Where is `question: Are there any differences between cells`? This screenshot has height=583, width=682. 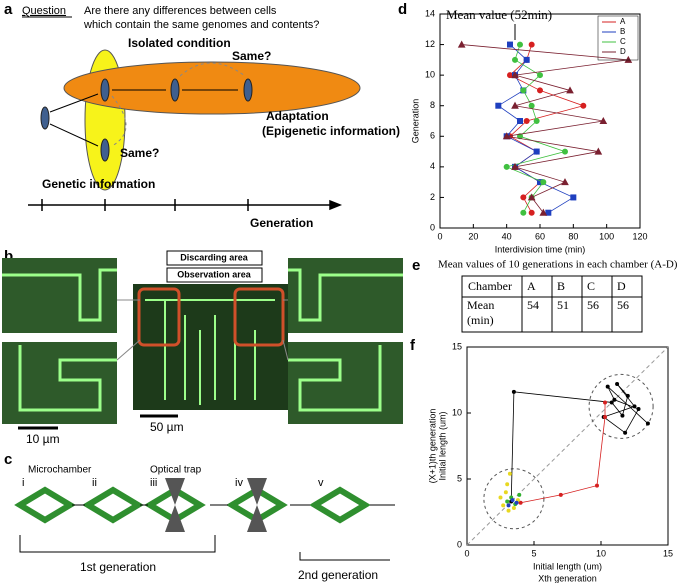
question: Are there any differences between cells is located at coordinates (180, 11).